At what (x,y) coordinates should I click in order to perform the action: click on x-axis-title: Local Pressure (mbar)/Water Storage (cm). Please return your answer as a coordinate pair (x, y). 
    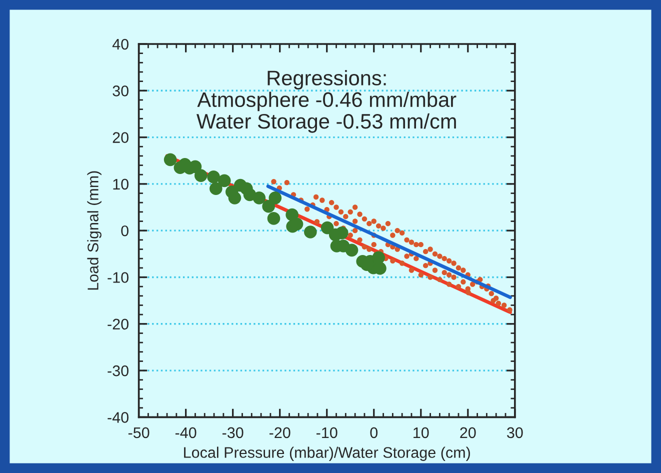
    Looking at the image, I should click on (327, 453).